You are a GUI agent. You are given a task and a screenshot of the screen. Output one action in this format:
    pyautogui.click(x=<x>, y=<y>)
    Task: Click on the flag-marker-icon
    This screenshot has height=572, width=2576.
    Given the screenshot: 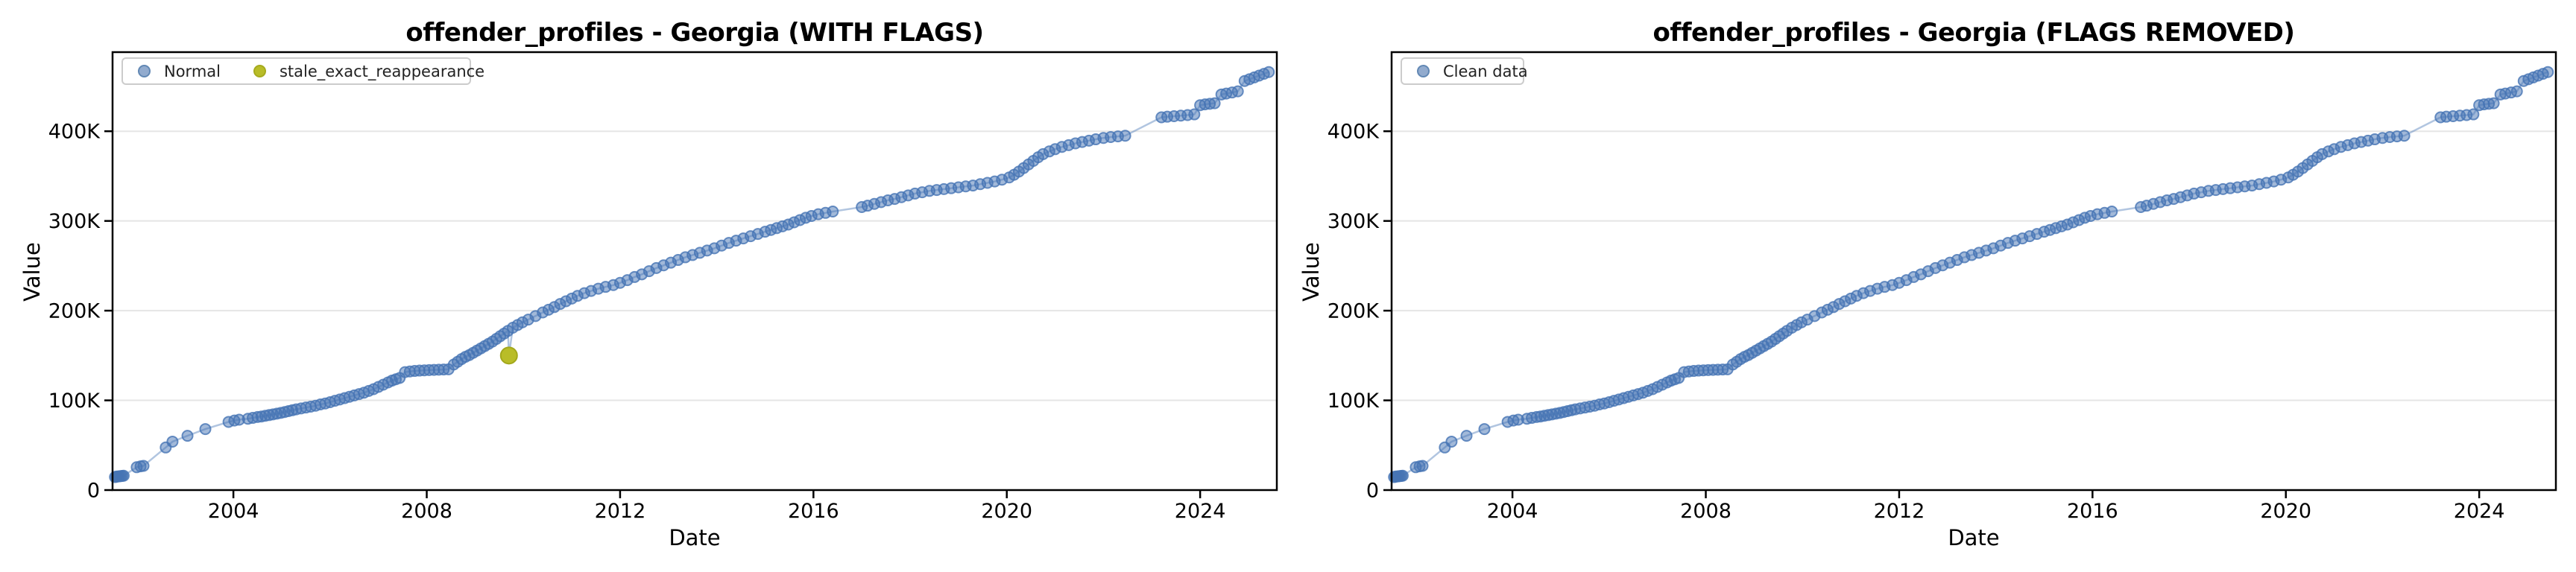 What is the action you would take?
    pyautogui.click(x=259, y=71)
    